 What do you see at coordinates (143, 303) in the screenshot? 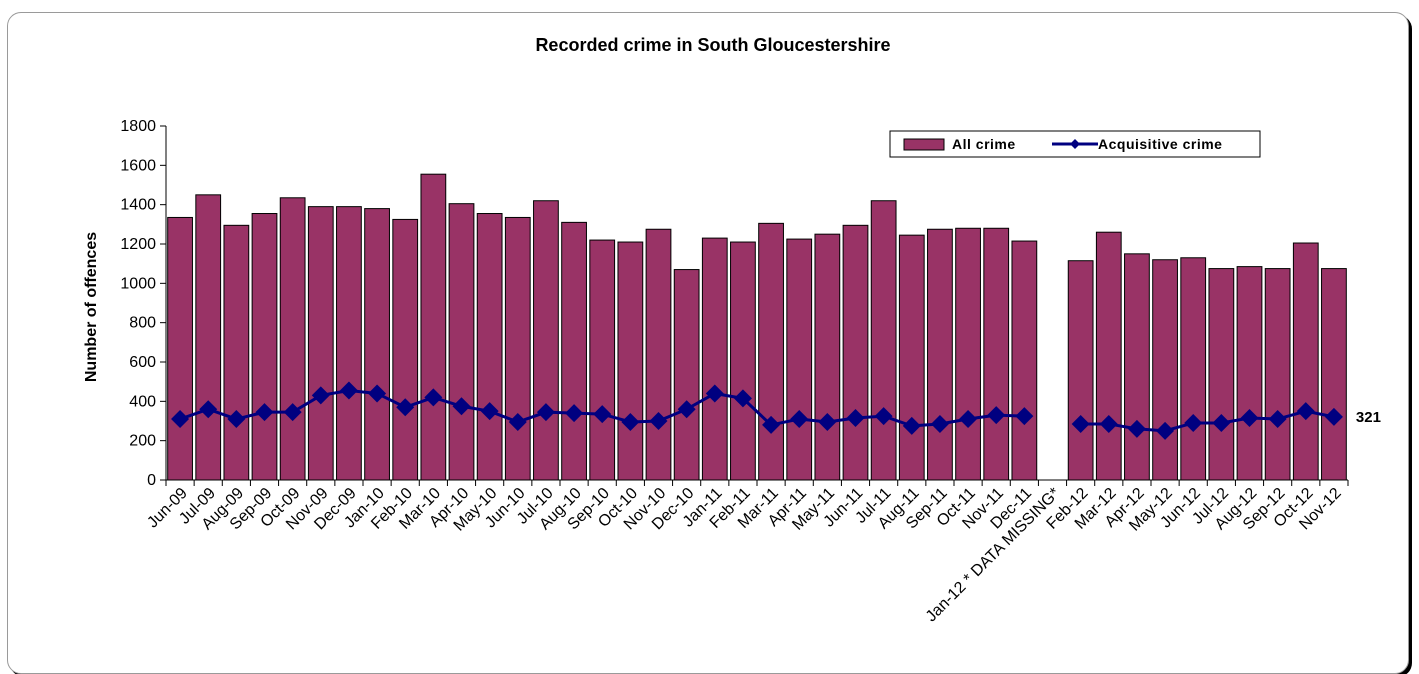
I see `y-axis: 0 200 400 600 800 1000 1200 1400 1600 1800` at bounding box center [143, 303].